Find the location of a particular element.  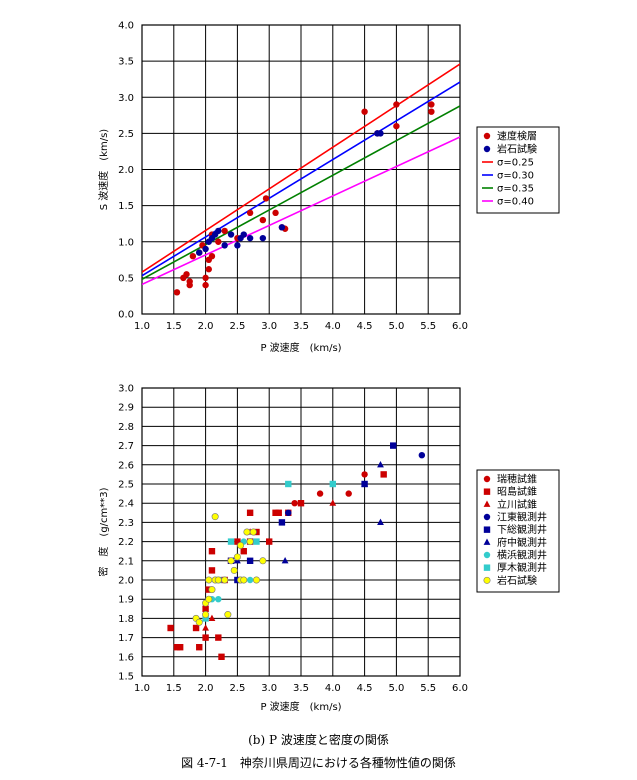

x-tick-label: 2.0 is located at coordinates (206, 326).